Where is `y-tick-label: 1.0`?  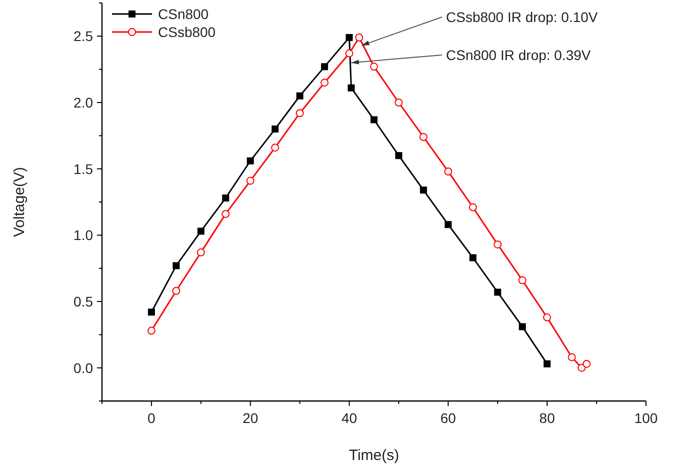
y-tick-label: 1.0 is located at coordinates (84, 235).